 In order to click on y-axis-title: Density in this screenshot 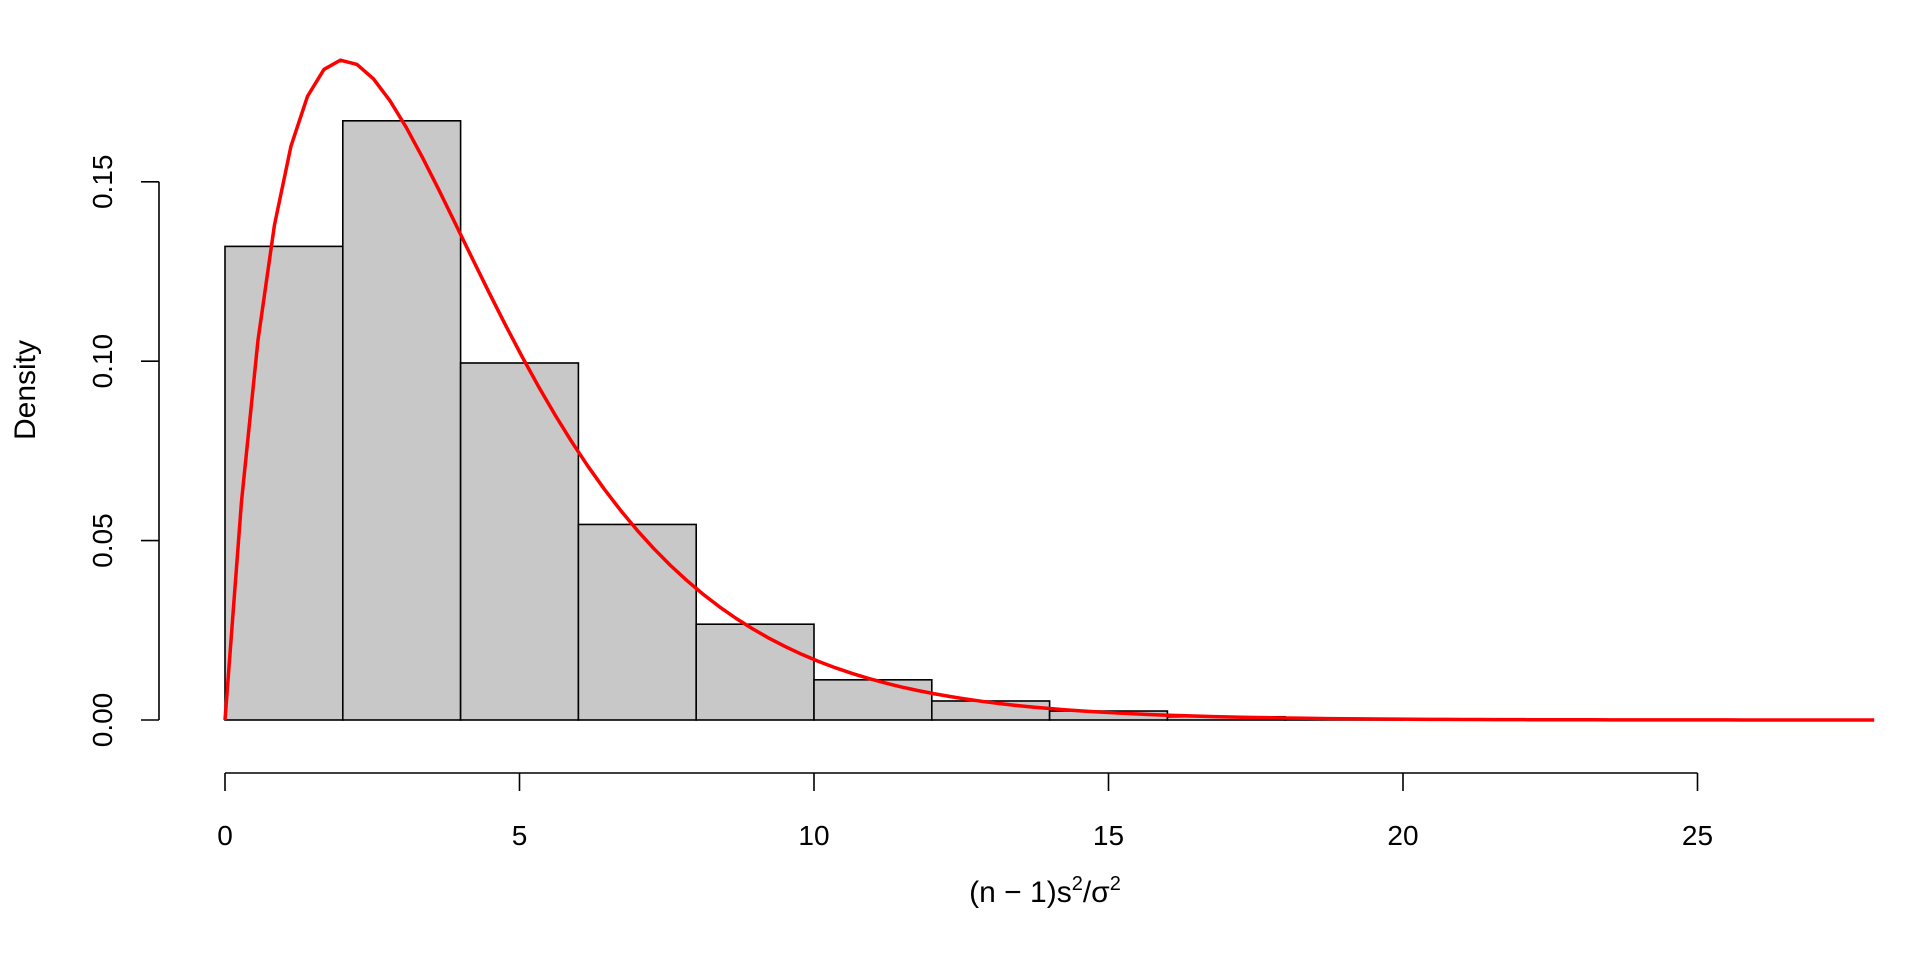, I will do `click(25, 390)`.